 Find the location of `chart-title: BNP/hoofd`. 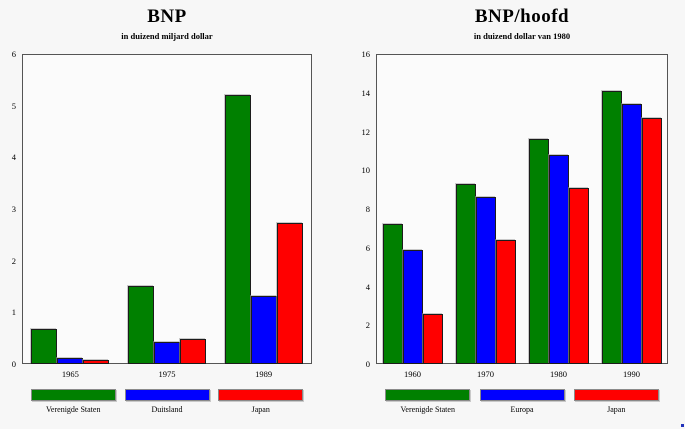

chart-title: BNP/hoofd is located at coordinates (522, 16).